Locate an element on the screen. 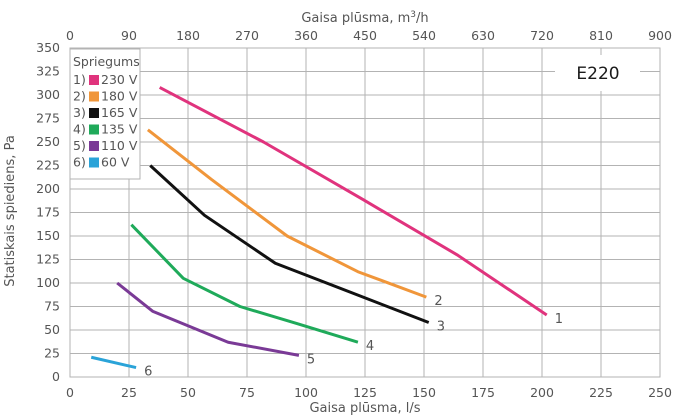  x-tick-label: 200 is located at coordinates (542, 392).